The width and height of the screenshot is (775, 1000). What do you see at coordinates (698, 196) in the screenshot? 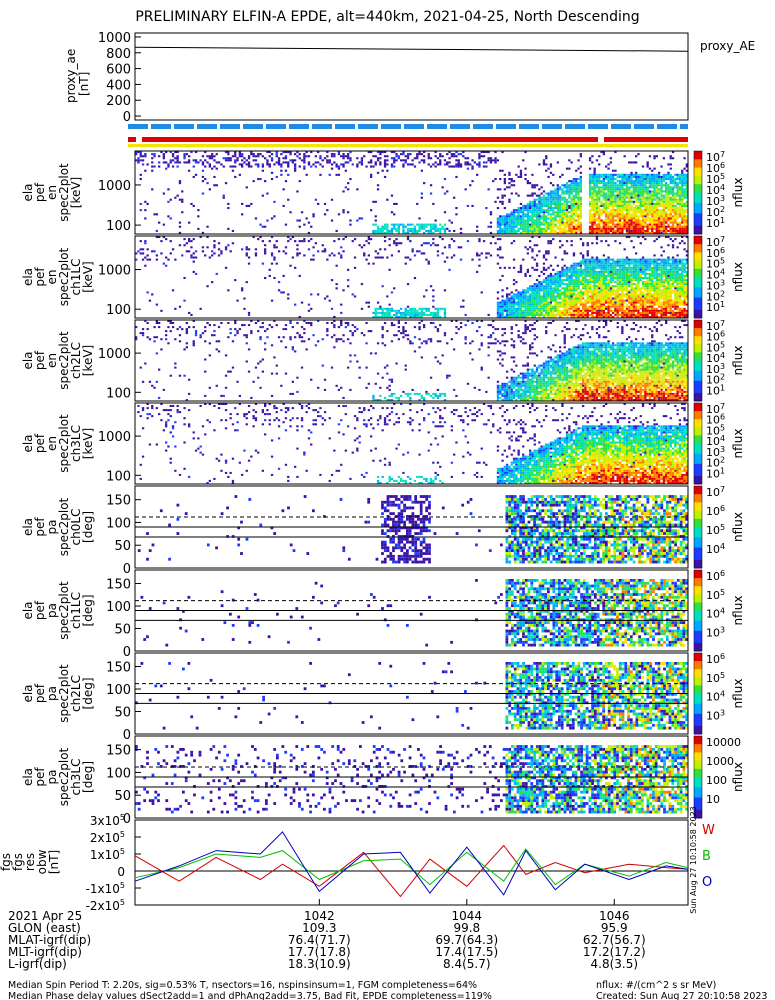
I see `colorbar-segment` at bounding box center [698, 196].